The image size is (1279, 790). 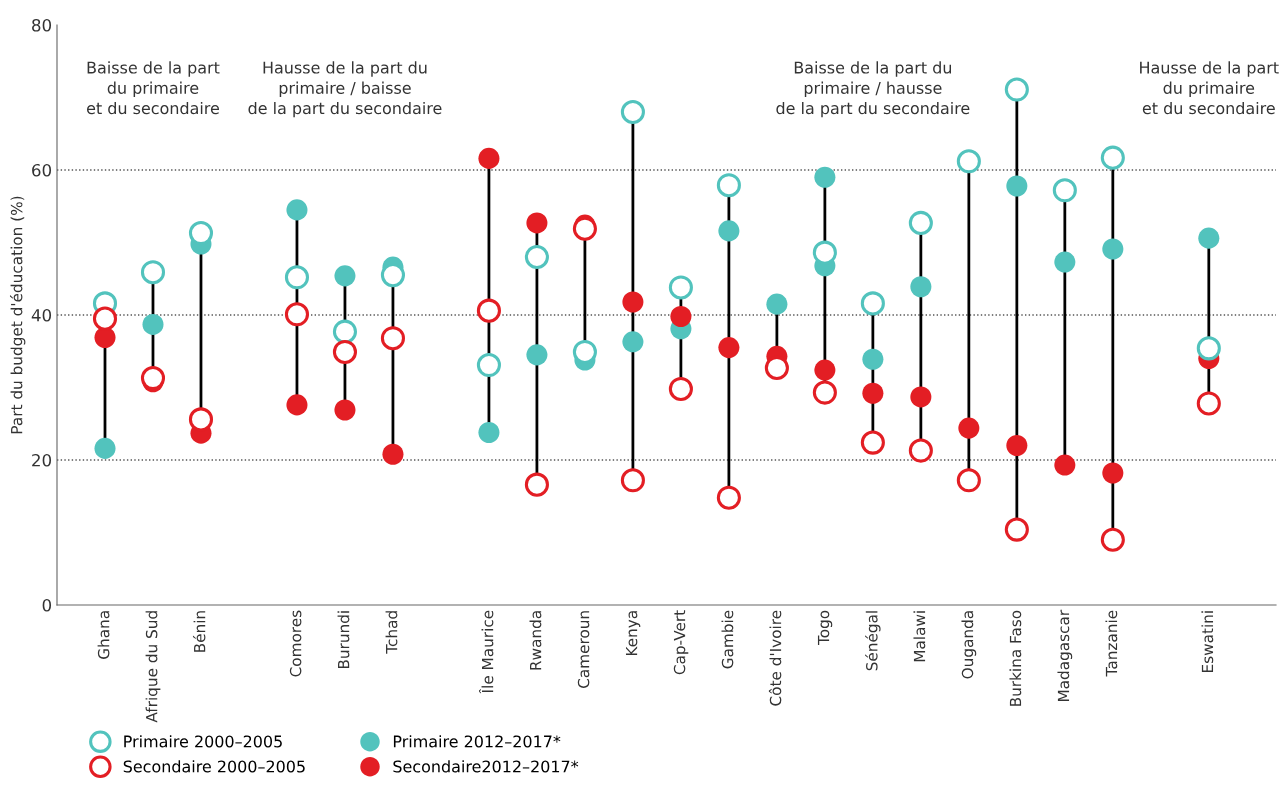 I want to click on x-tick-label: Eswatini, so click(x=1207, y=641).